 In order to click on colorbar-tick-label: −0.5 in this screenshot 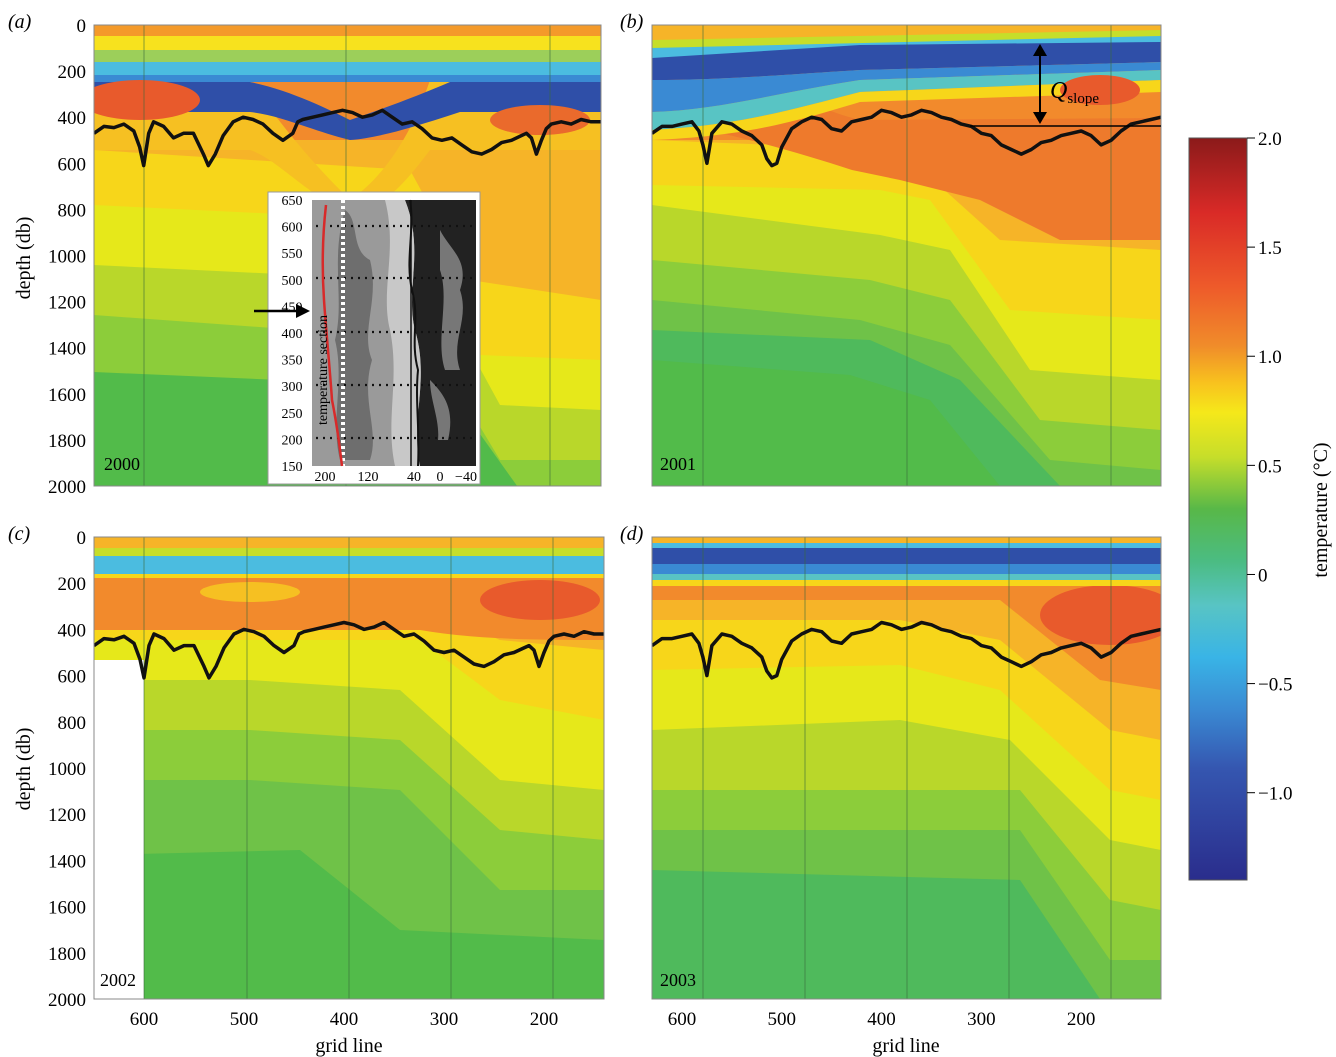, I will do `click(1275, 685)`.